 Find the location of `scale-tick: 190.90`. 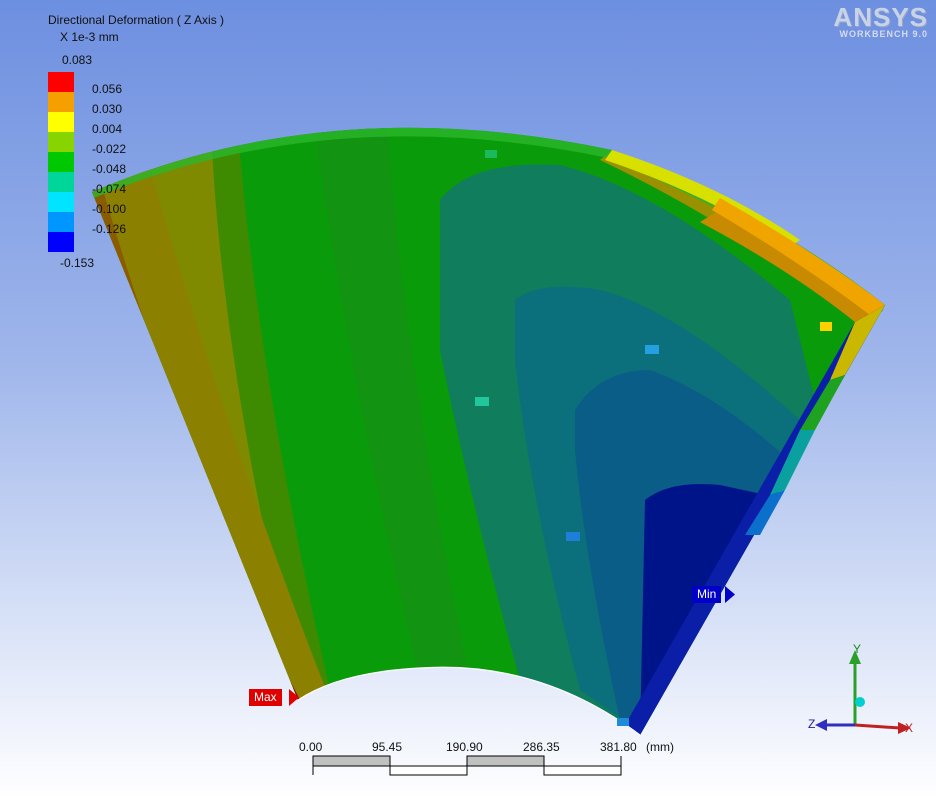

scale-tick: 190.90 is located at coordinates (464, 747).